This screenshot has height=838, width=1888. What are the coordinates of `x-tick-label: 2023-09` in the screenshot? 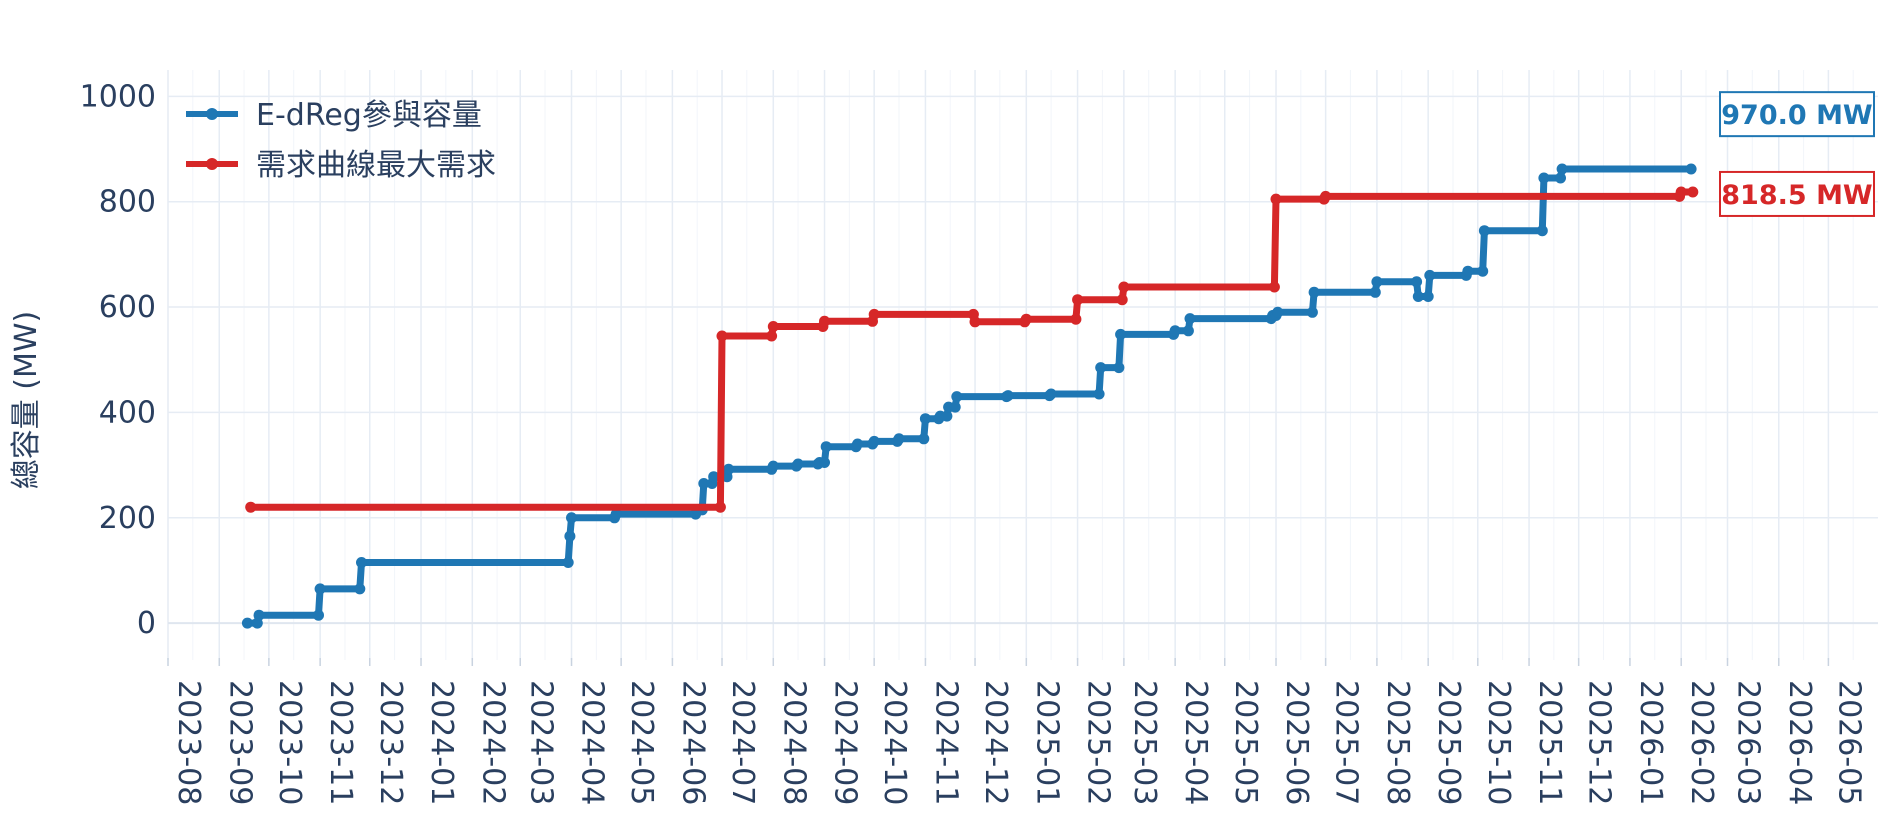 It's located at (239, 742).